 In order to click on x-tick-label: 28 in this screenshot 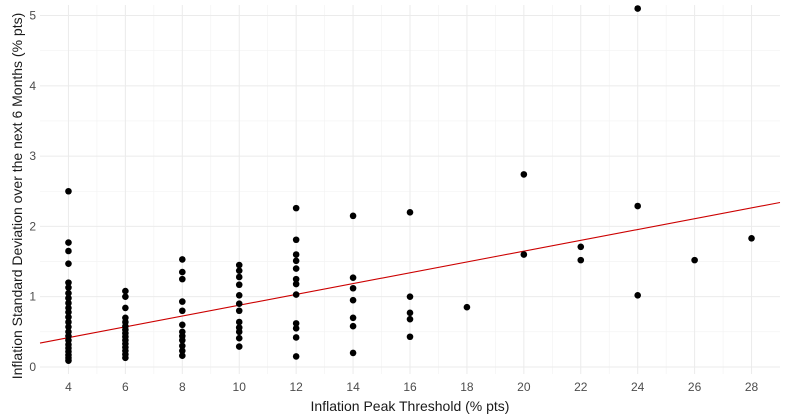, I will do `click(752, 387)`.